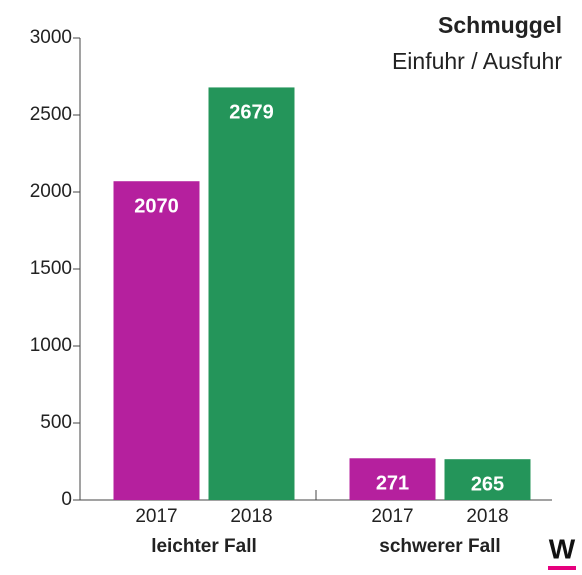  Describe the element at coordinates (51, 345) in the screenshot. I see `y-tick-label: 1000` at that location.